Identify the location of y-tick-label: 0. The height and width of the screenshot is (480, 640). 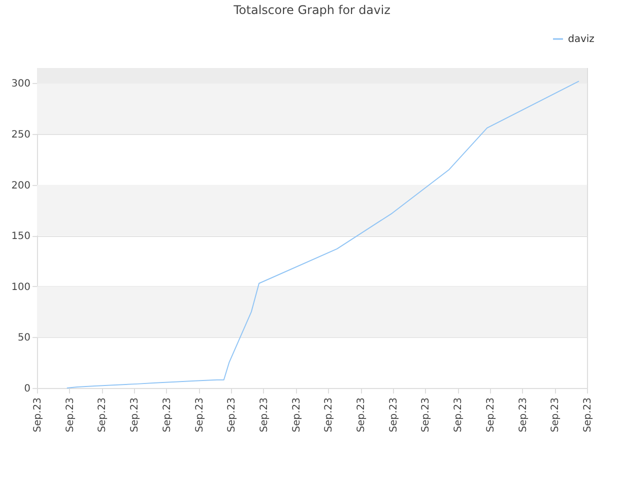
(27, 389).